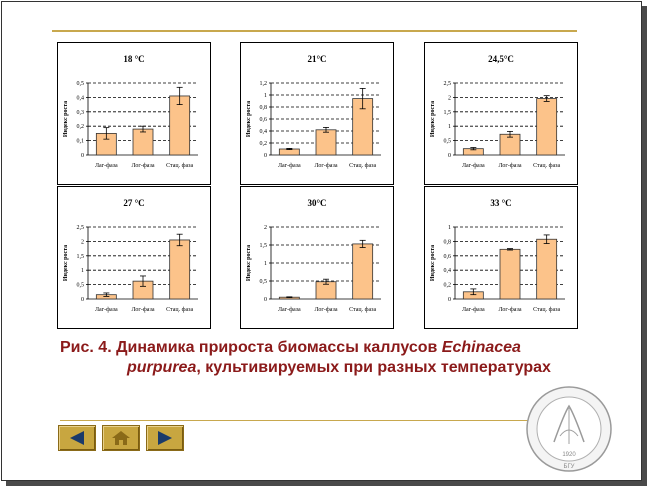  Describe the element at coordinates (133, 59) in the screenshot. I see `chart-title: 18 °C` at that location.